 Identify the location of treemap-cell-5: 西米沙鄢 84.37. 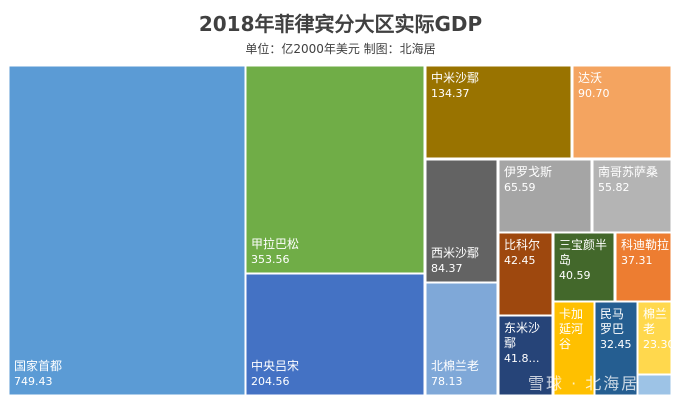
(461, 221).